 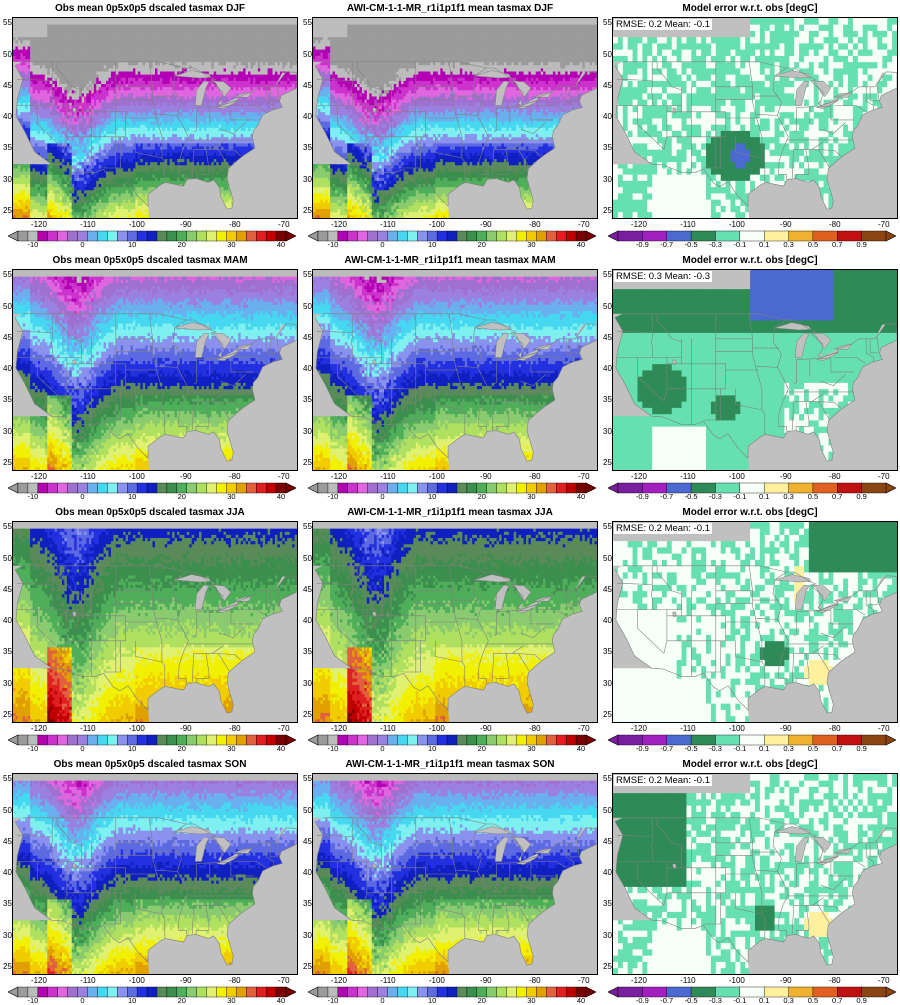 What do you see at coordinates (764, 244) in the screenshot?
I see `colorbar-label: 0.1` at bounding box center [764, 244].